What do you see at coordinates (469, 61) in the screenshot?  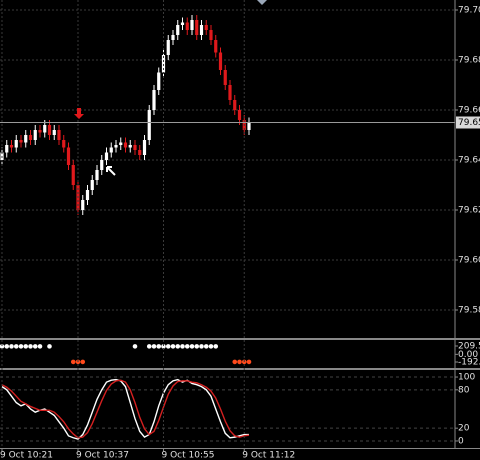 I see `y-tick-label: 79.68` at bounding box center [469, 61].